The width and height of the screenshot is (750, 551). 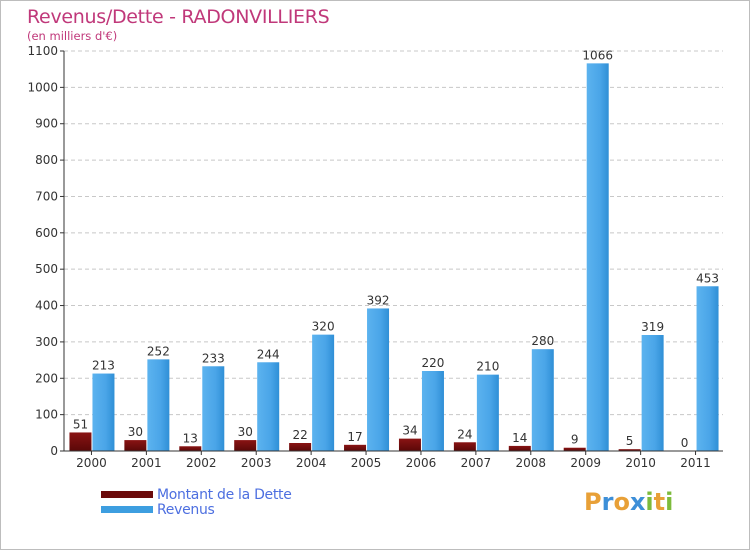 I want to click on x-tick-label: 2008, so click(x=531, y=463).